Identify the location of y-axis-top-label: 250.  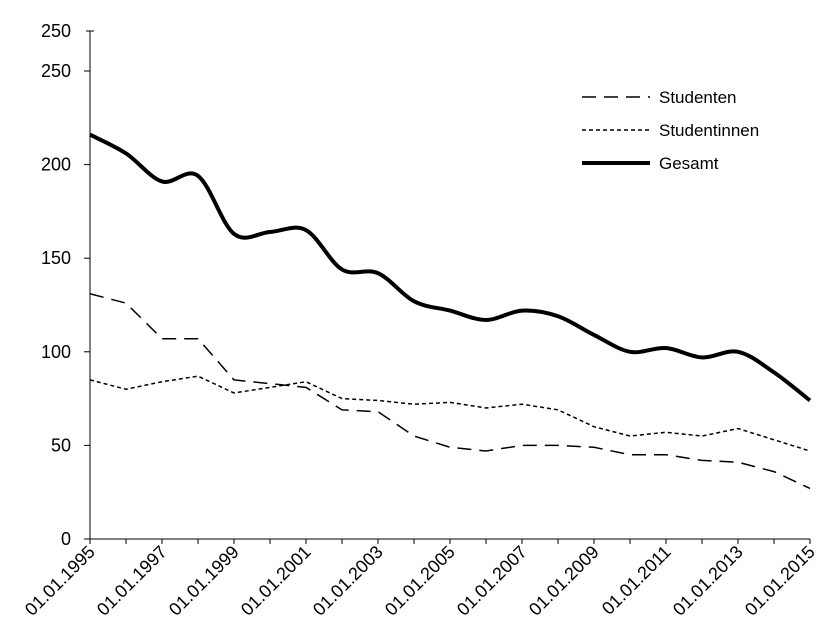
(56, 31).